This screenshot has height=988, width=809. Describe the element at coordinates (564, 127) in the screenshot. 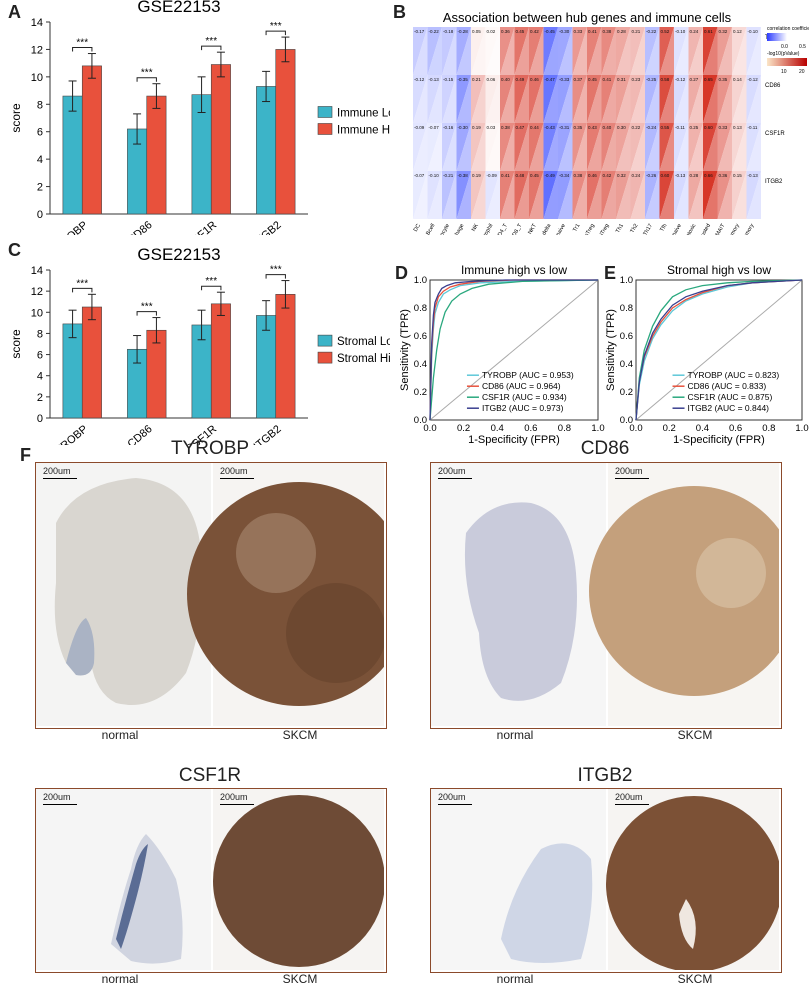

I see `heatmap-value: -0.31` at that location.